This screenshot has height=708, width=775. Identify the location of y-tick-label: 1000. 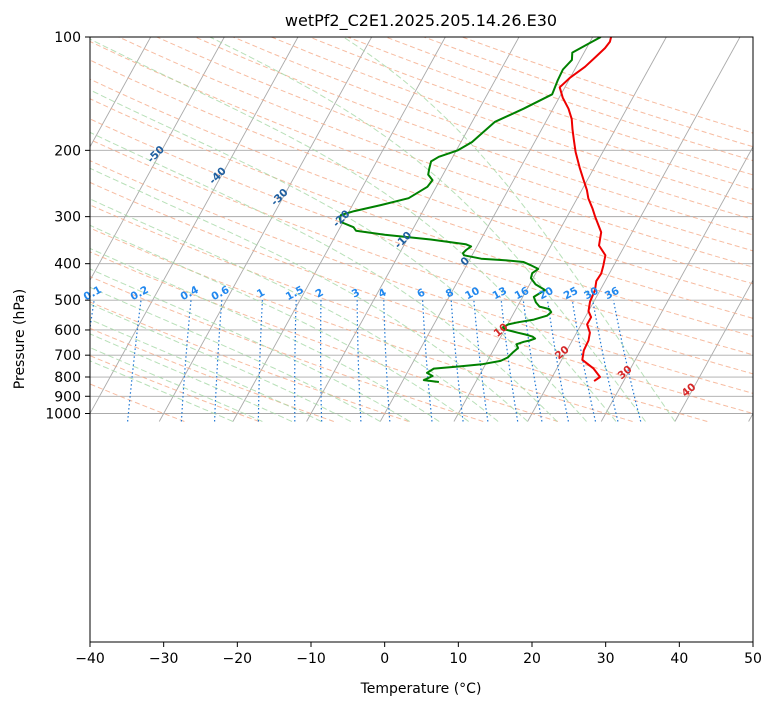
(63, 415).